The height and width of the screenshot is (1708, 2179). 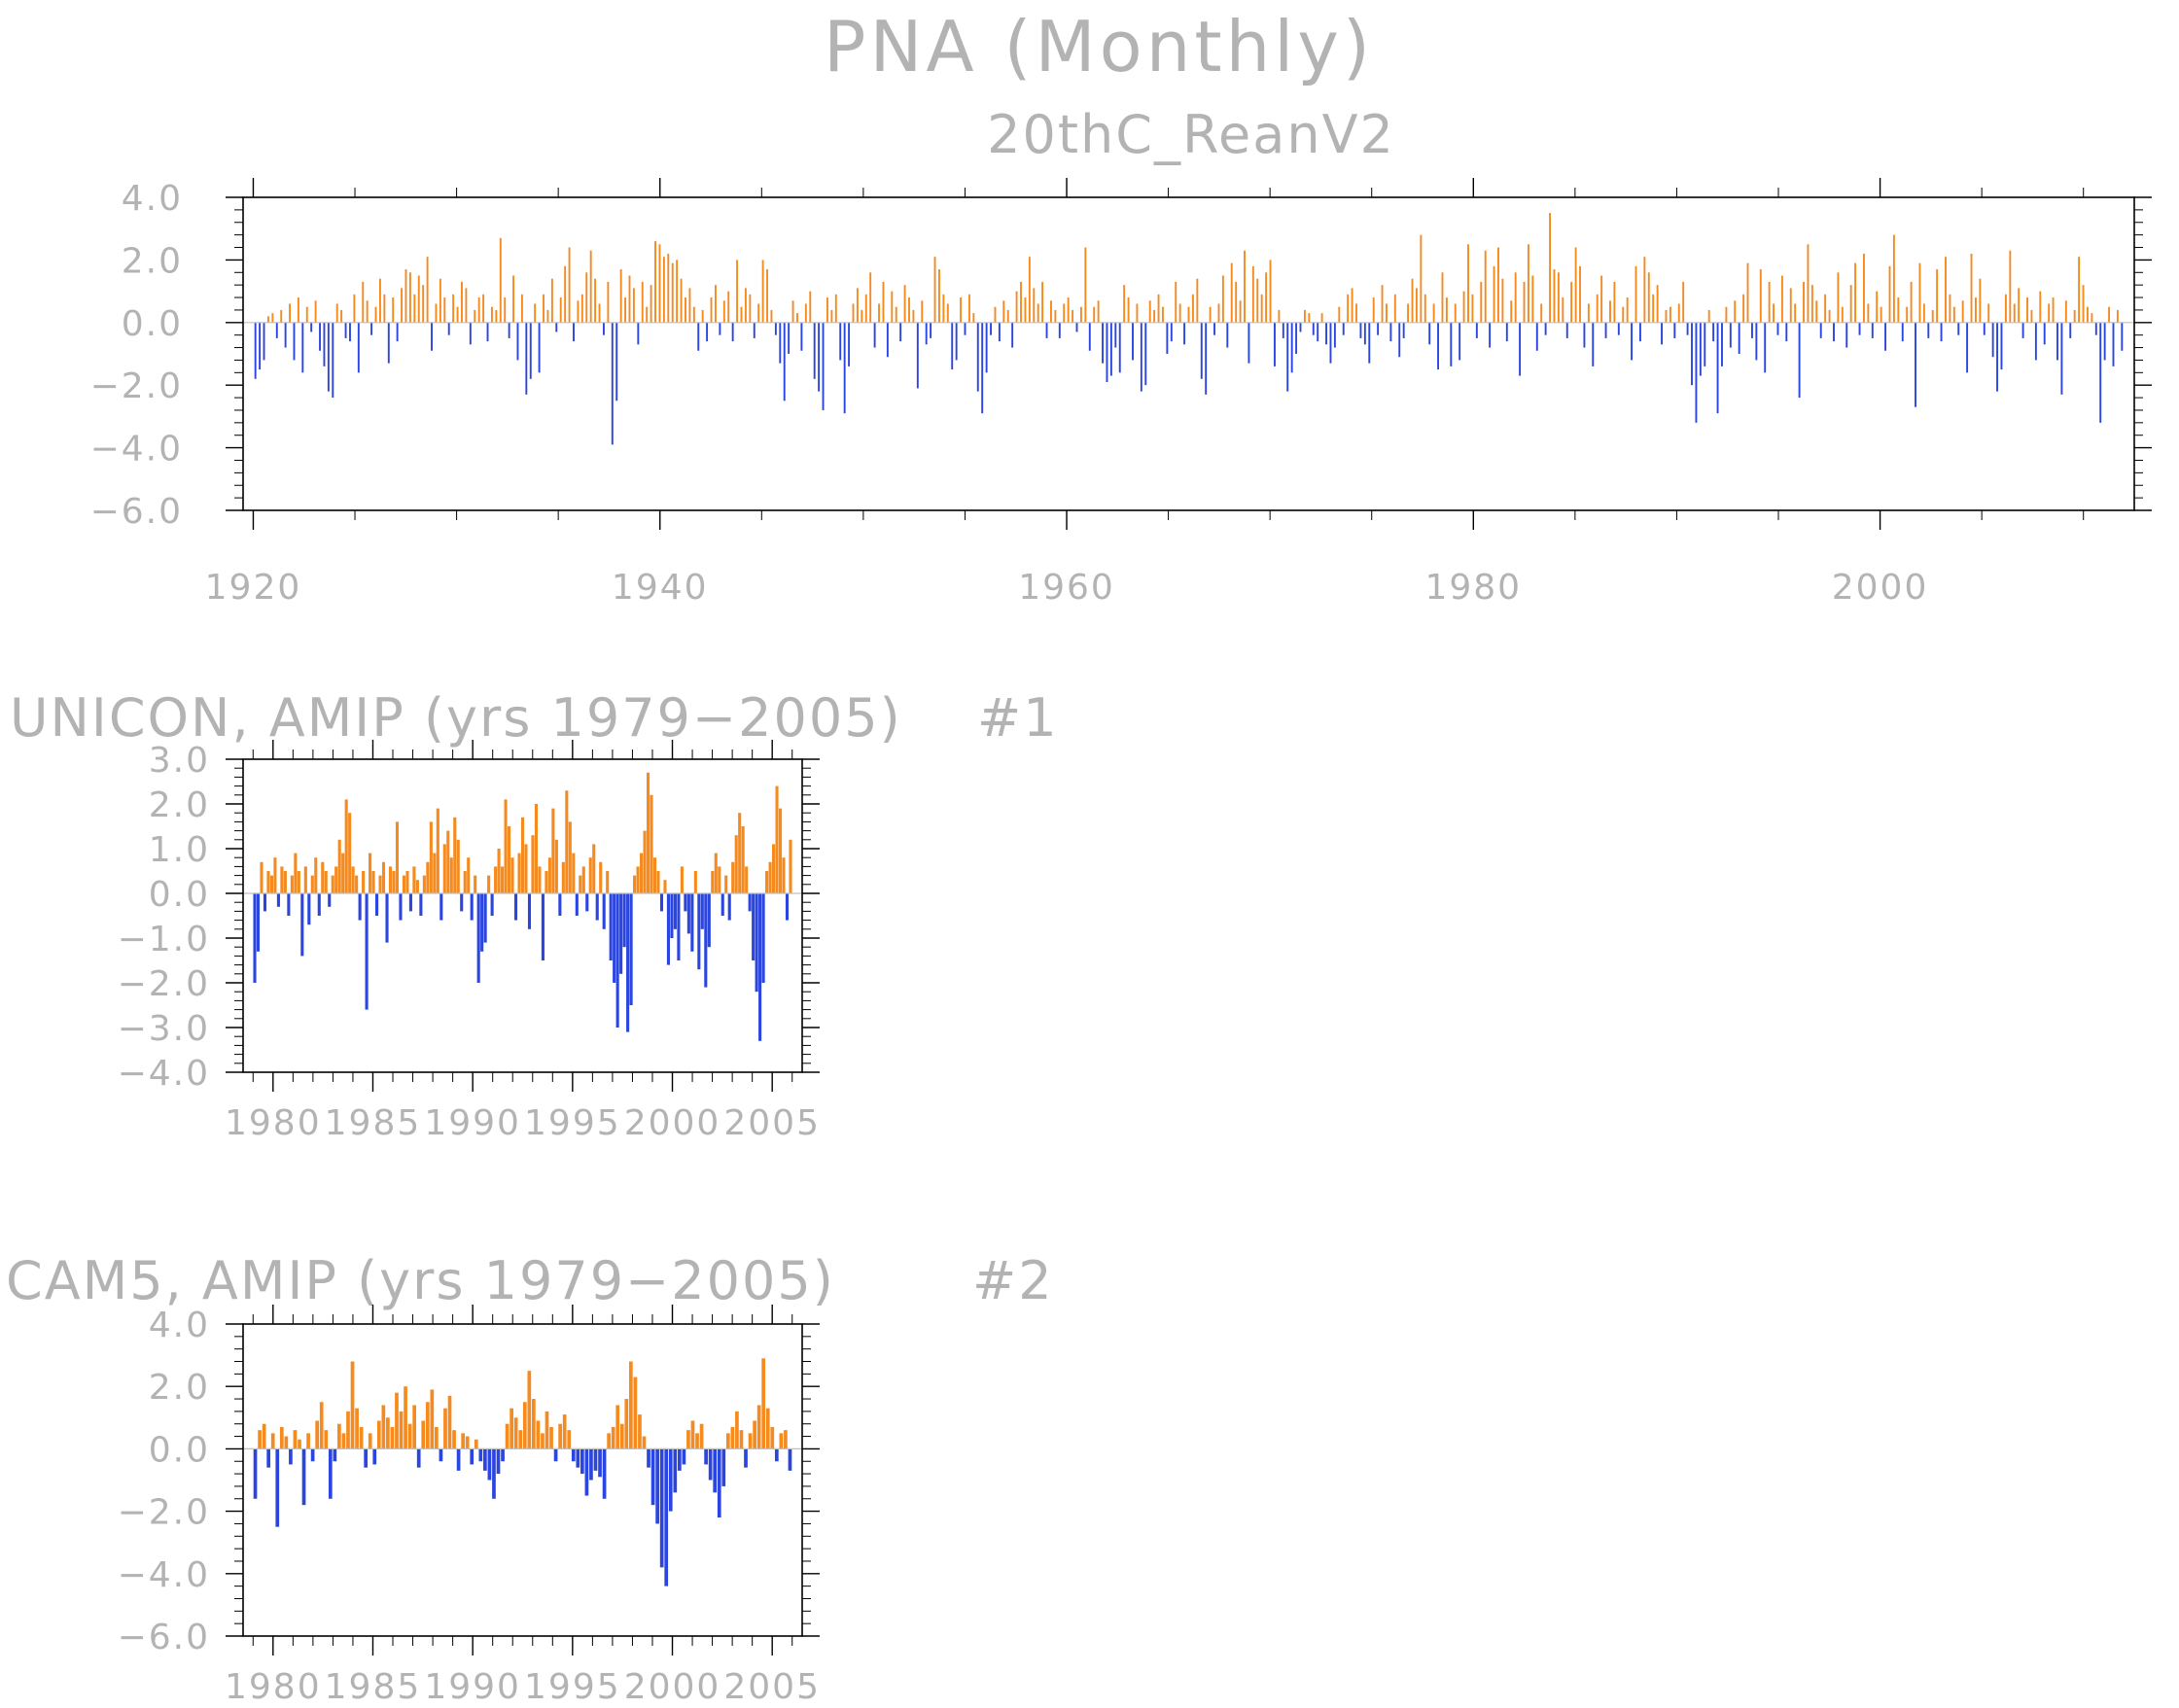 What do you see at coordinates (772, 1687) in the screenshot?
I see `x-tick-label: 2005` at bounding box center [772, 1687].